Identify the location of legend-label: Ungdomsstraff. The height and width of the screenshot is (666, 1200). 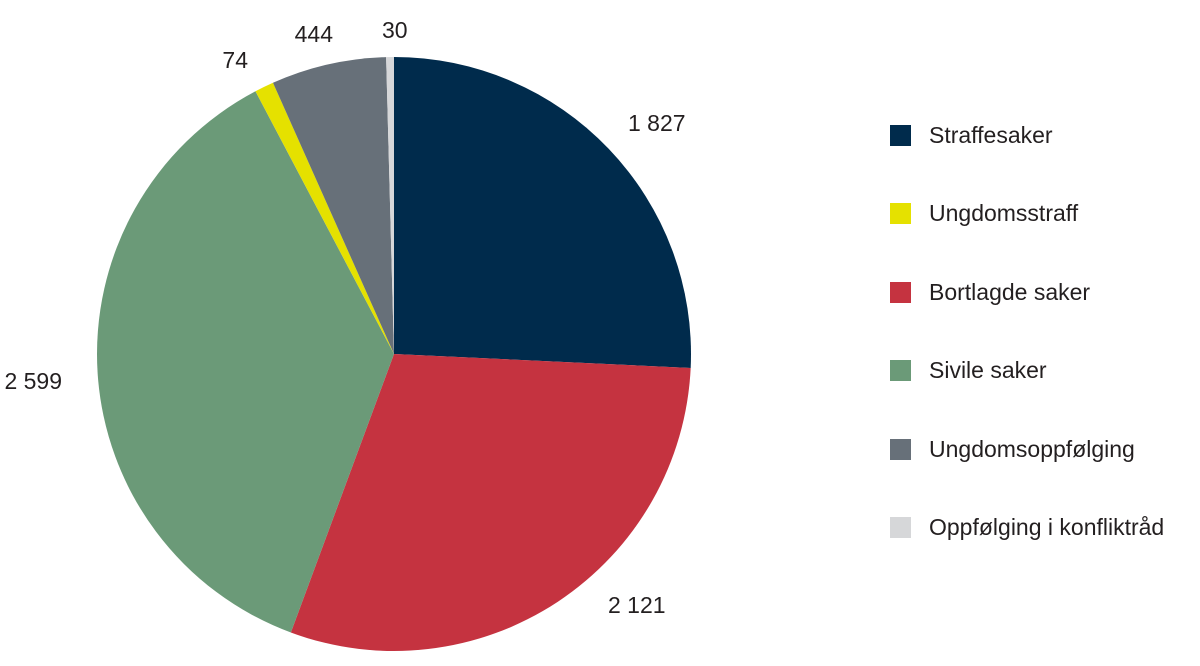
(1004, 213).